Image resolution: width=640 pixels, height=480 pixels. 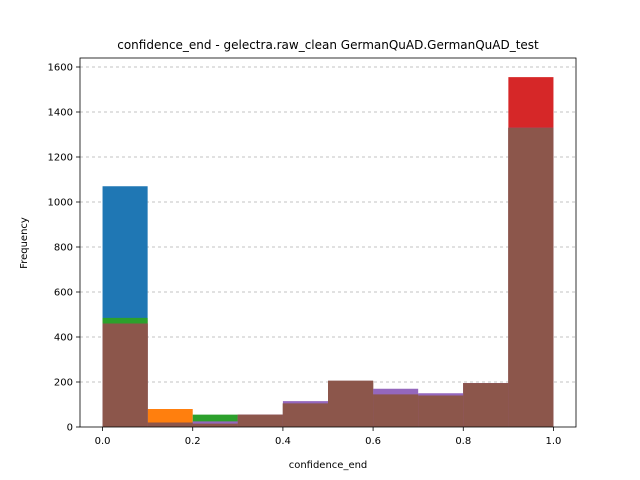 I want to click on y-tick-label-2: 400, so click(x=63, y=338).